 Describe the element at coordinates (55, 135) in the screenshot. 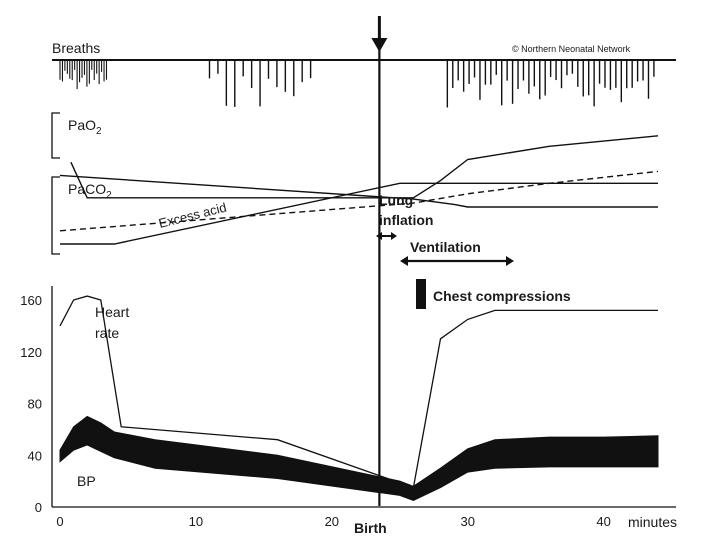

I see `pao2-bracket` at that location.